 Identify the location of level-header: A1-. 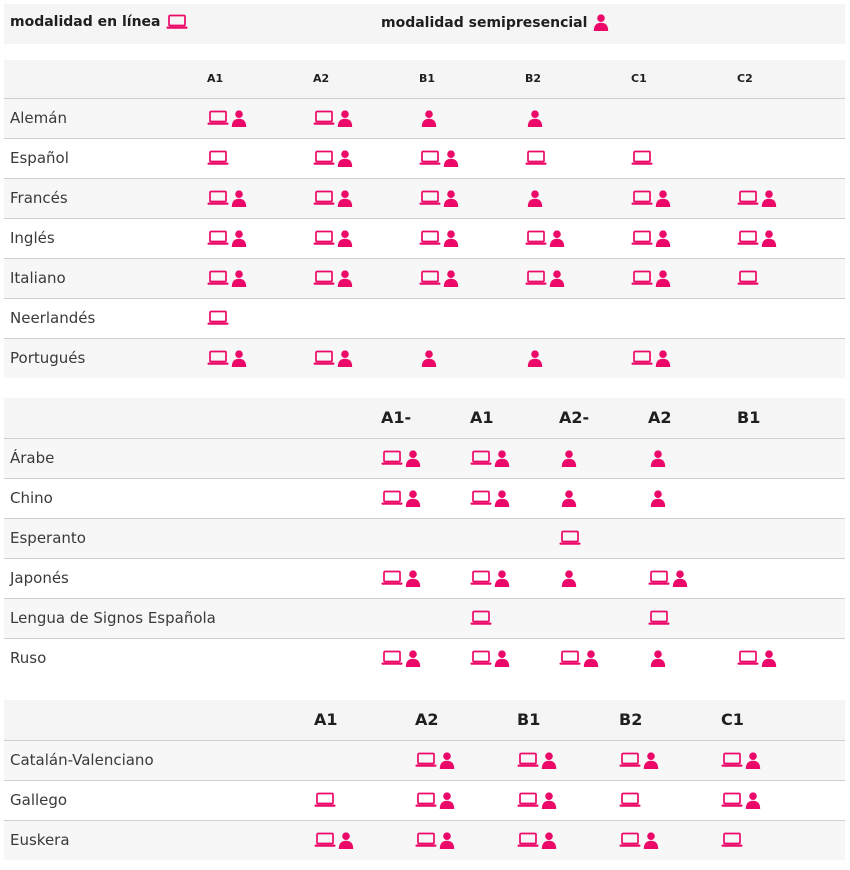
(396, 418).